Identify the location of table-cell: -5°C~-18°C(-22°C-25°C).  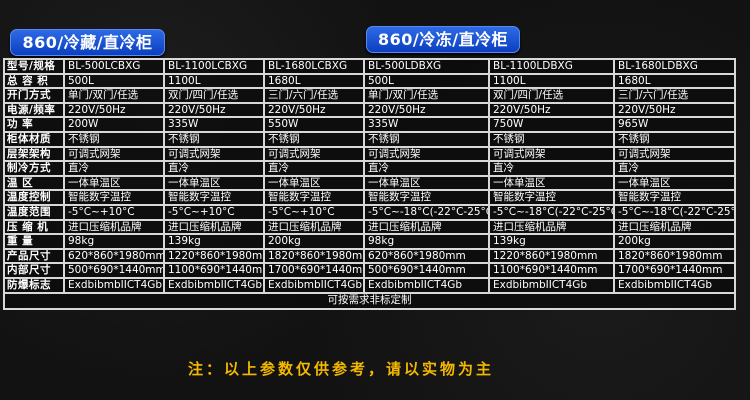
(551, 212).